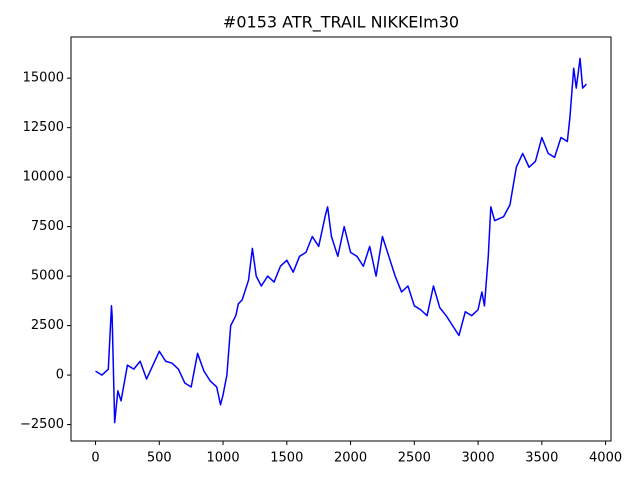 This screenshot has width=640, height=484. What do you see at coordinates (95, 458) in the screenshot?
I see `x-tick-label: 0` at bounding box center [95, 458].